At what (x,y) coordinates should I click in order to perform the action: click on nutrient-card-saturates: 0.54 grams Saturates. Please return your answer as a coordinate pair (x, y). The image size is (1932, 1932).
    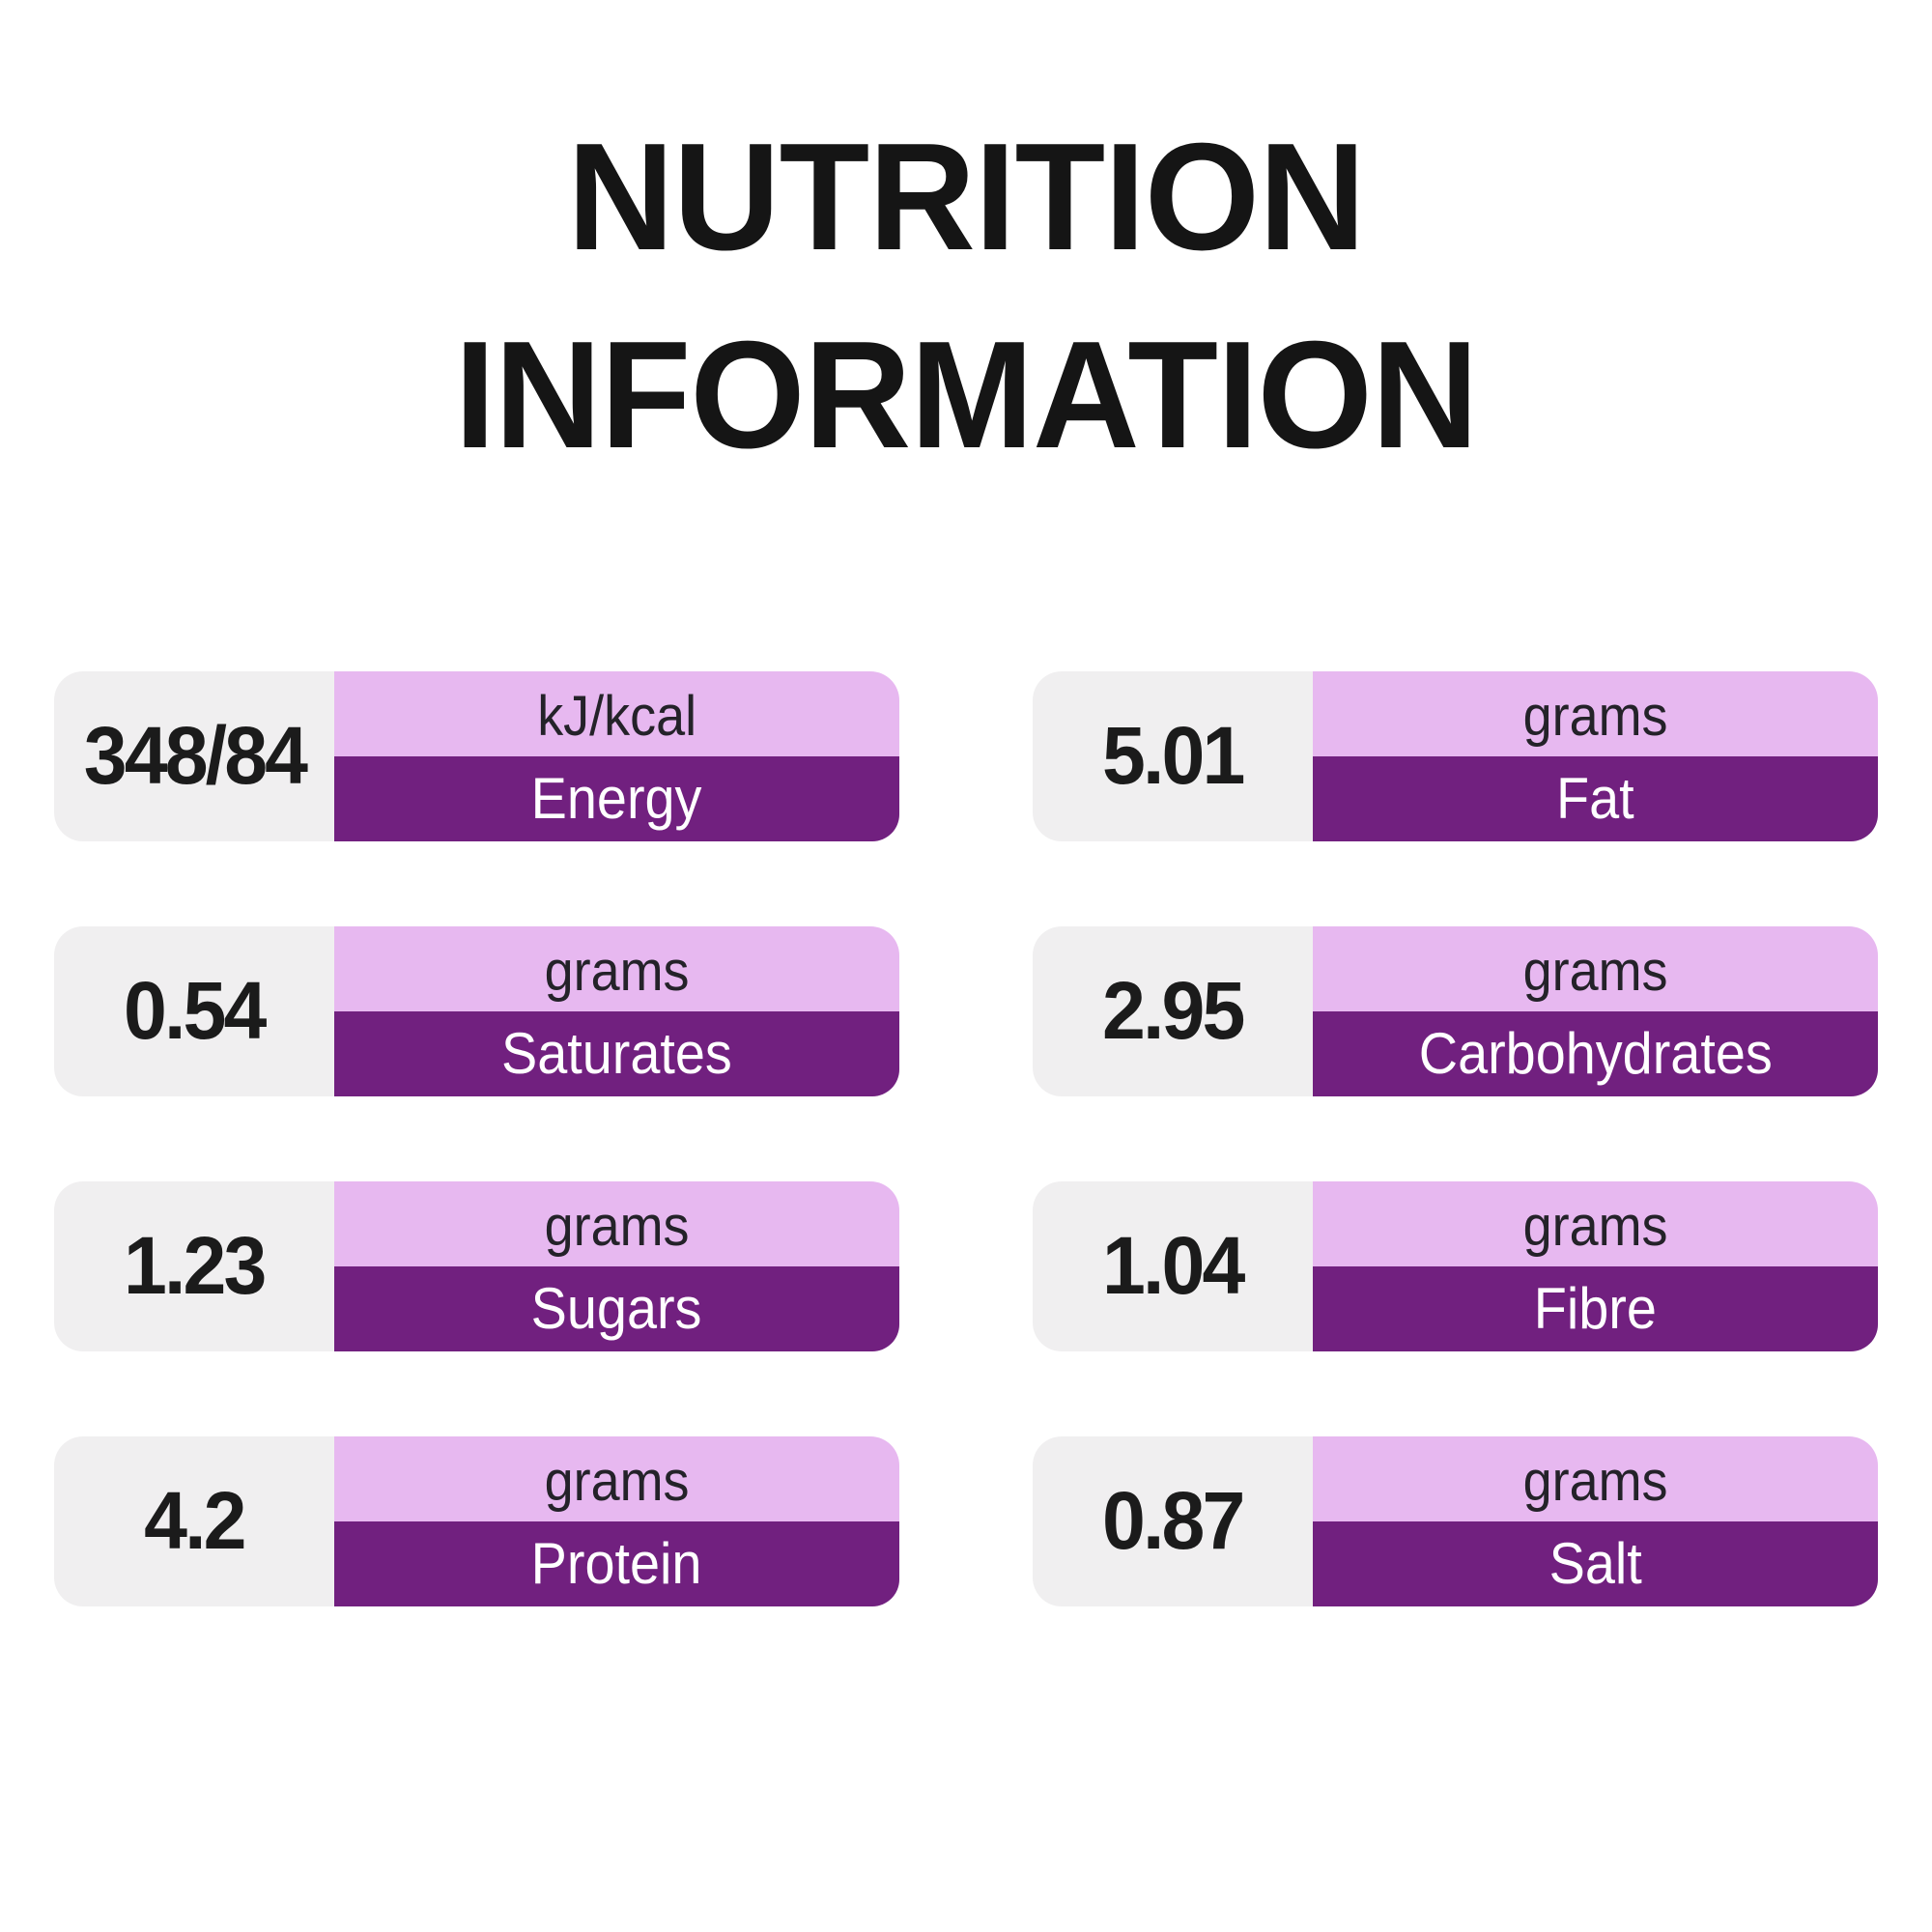
    Looking at the image, I should click on (476, 1011).